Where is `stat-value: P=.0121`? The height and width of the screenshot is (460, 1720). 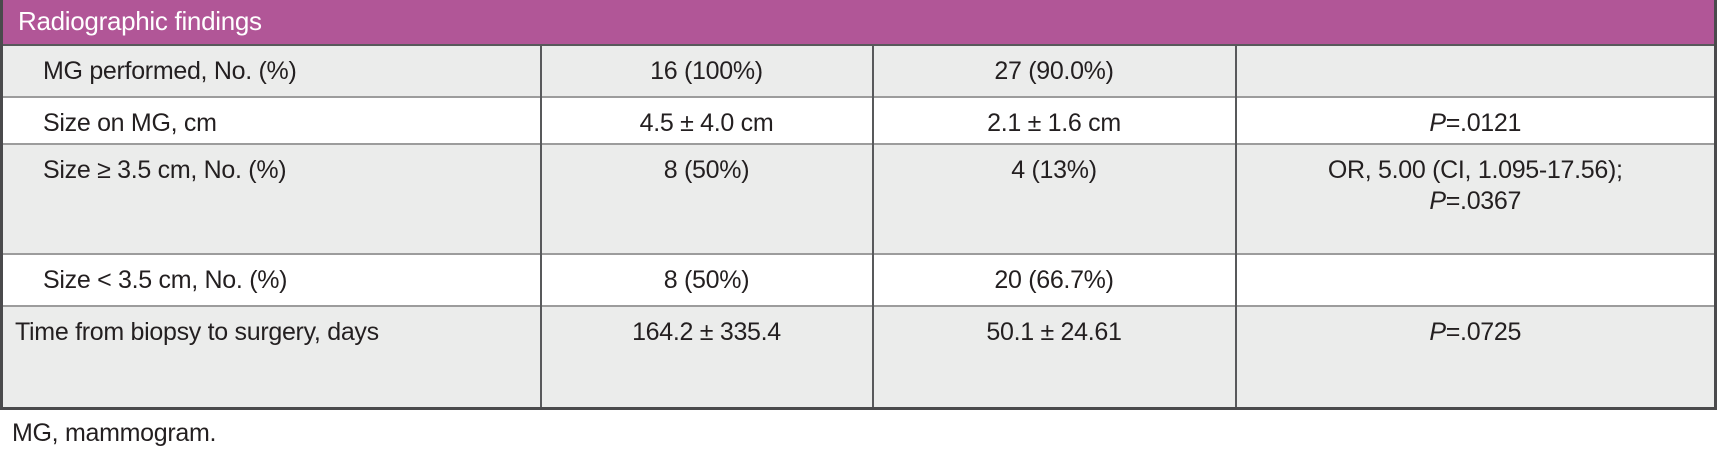 stat-value: P=.0121 is located at coordinates (1475, 120).